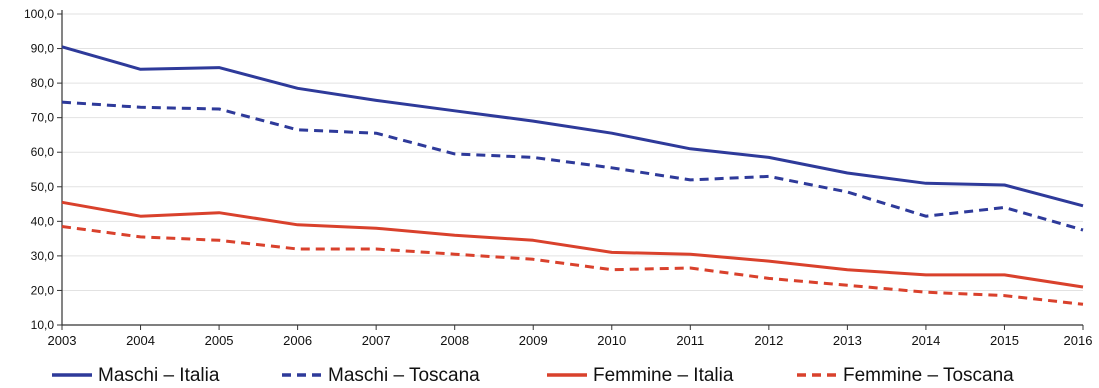  What do you see at coordinates (928, 375) in the screenshot?
I see `legend-label-3: Femmine – Toscana` at bounding box center [928, 375].